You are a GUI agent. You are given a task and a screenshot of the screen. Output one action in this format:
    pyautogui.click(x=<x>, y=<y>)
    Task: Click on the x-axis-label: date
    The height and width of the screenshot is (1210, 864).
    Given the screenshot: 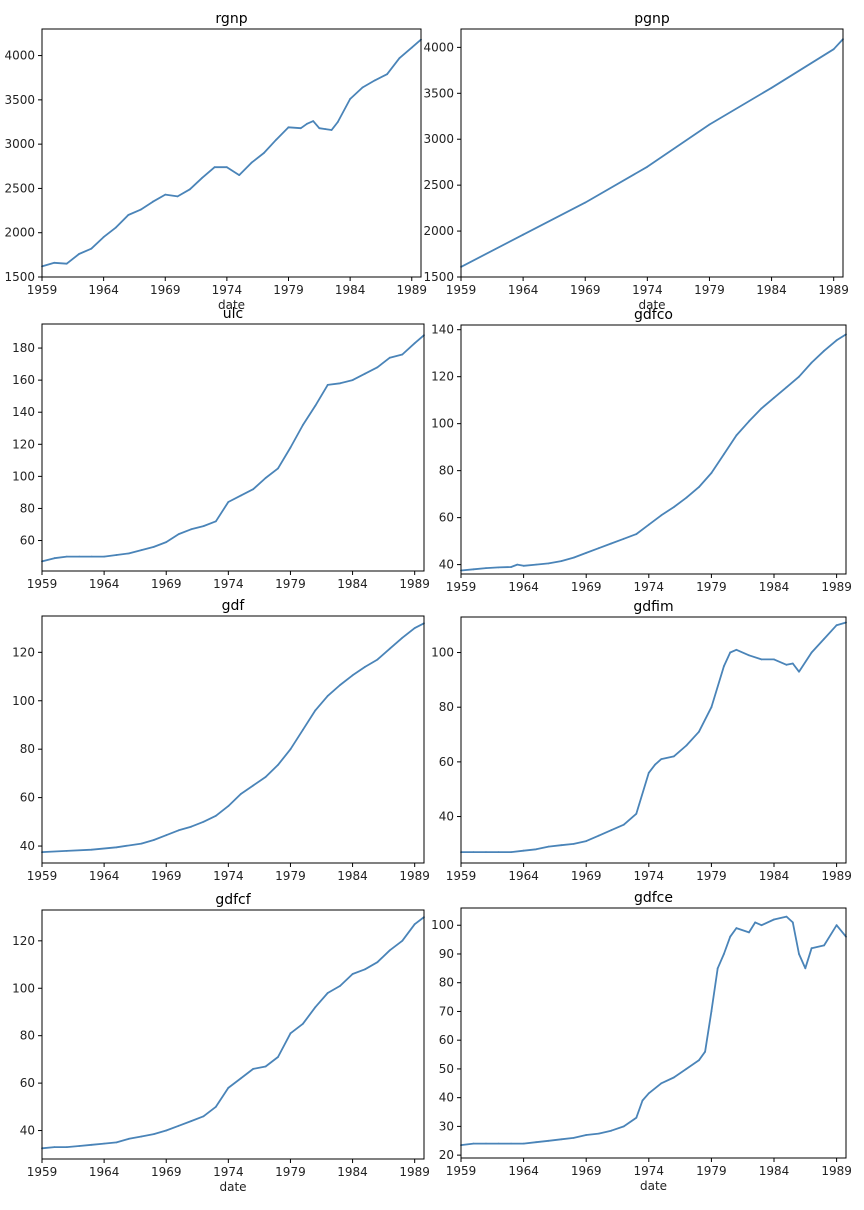 What is the action you would take?
    pyautogui.click(x=231, y=305)
    